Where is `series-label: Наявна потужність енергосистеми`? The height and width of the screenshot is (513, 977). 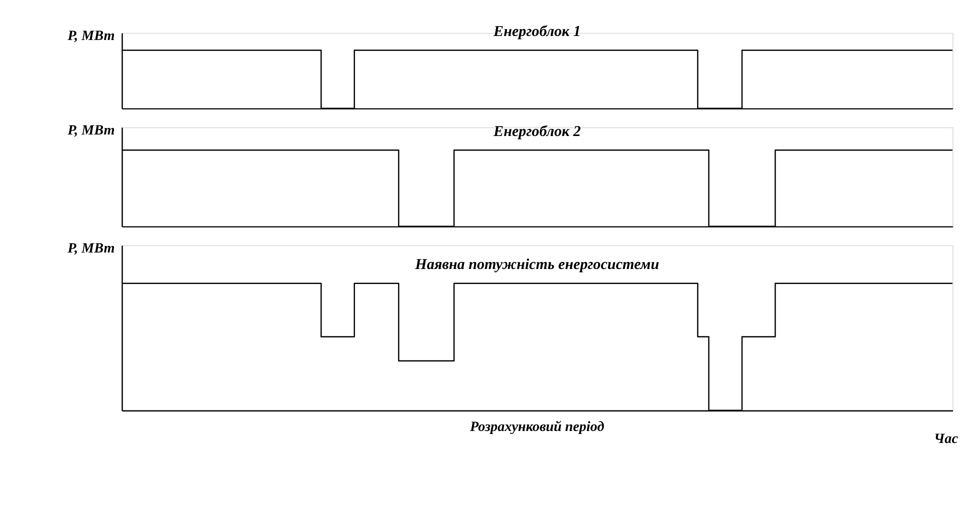 series-label: Наявна потужність енергосистеми is located at coordinates (537, 265).